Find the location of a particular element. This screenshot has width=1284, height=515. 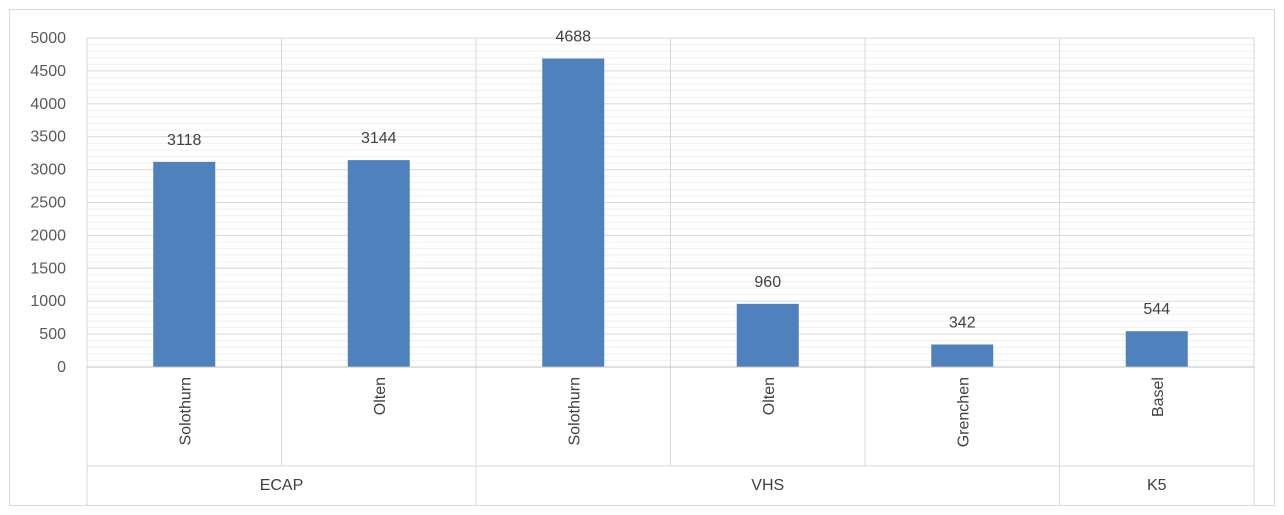

y-tick-label: 4500 is located at coordinates (48, 71).